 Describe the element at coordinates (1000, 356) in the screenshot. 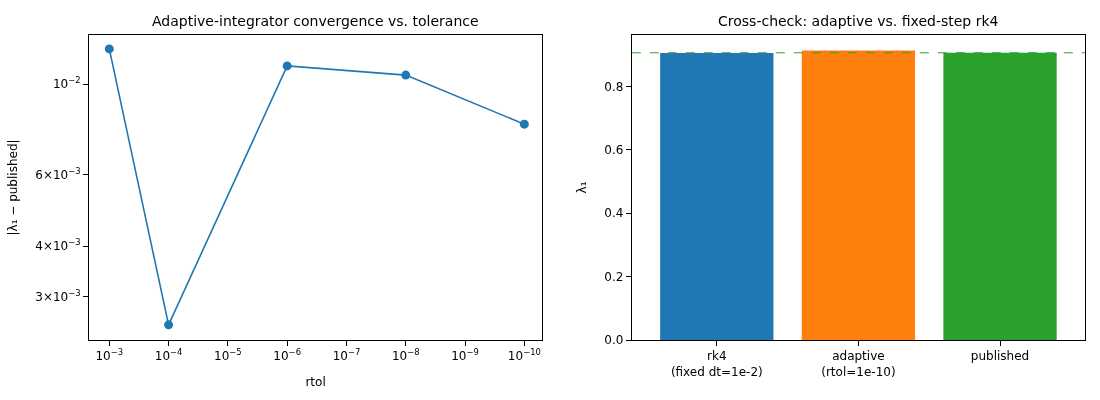

I see `x-tick-label: published` at that location.